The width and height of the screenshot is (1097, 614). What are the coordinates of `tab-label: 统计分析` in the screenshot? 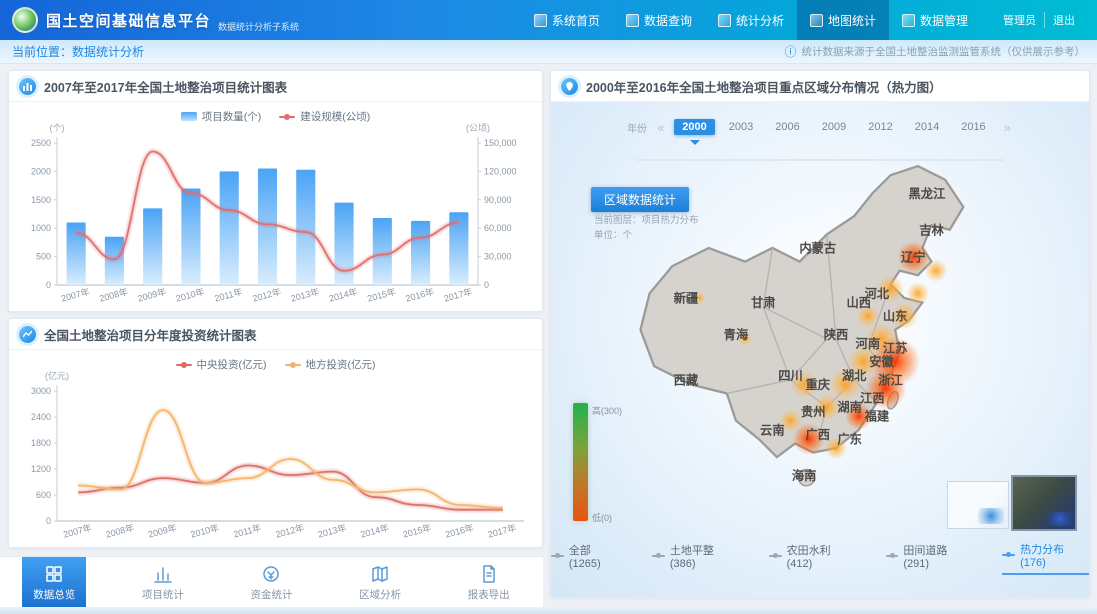 It's located at (759, 20).